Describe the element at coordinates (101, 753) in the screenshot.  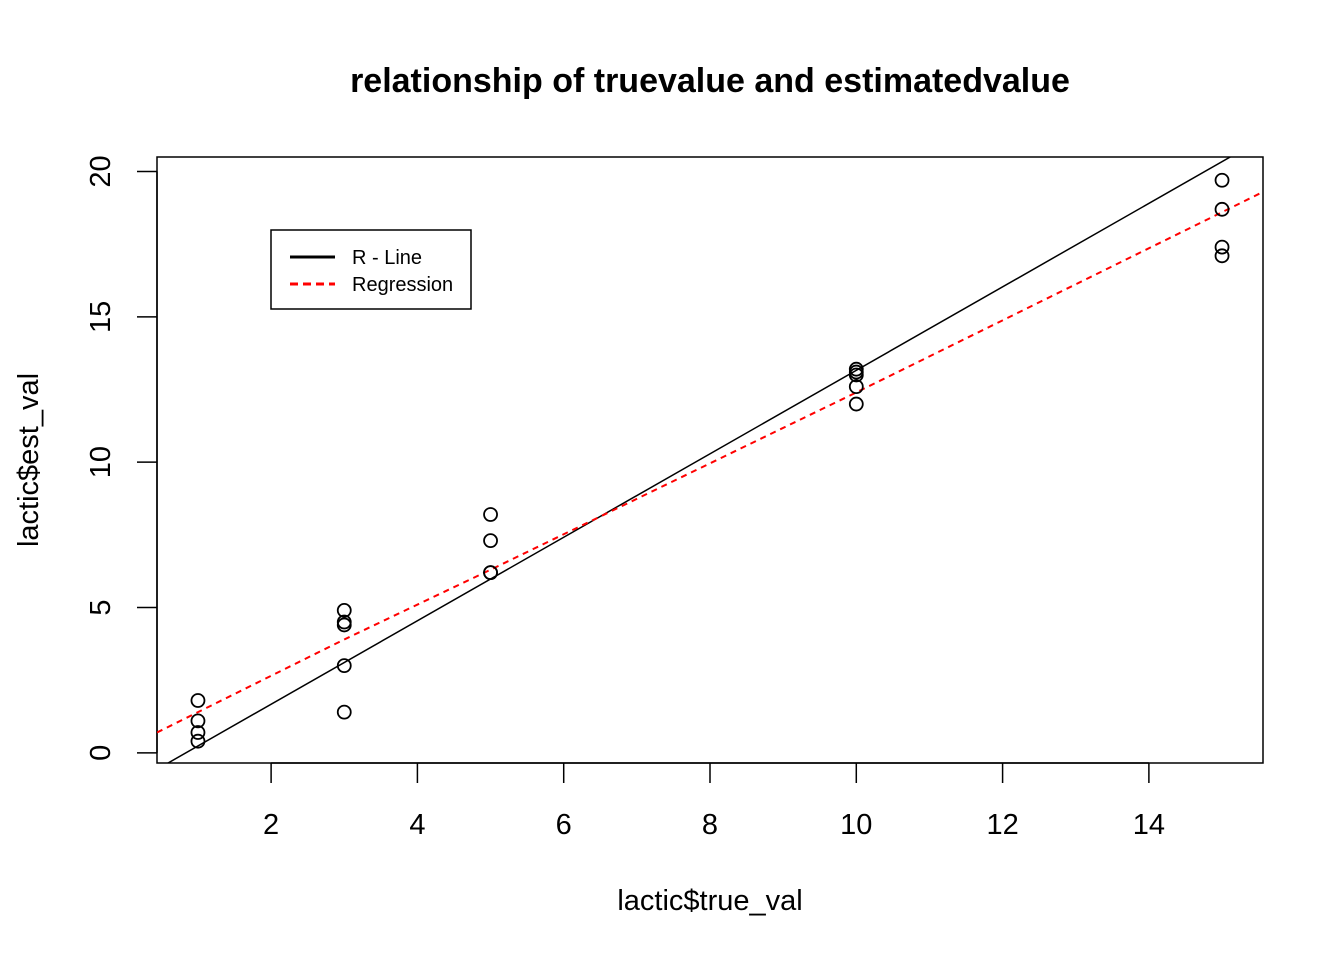
I see `y-tick-label: 0` at that location.